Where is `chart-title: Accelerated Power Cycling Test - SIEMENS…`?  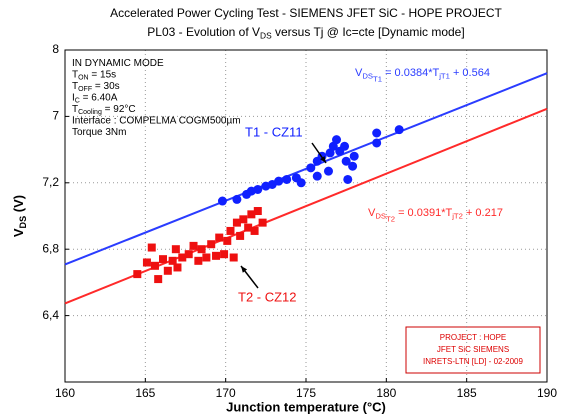 chart-title: Accelerated Power Cycling Test - SIEMENS… is located at coordinates (306, 13).